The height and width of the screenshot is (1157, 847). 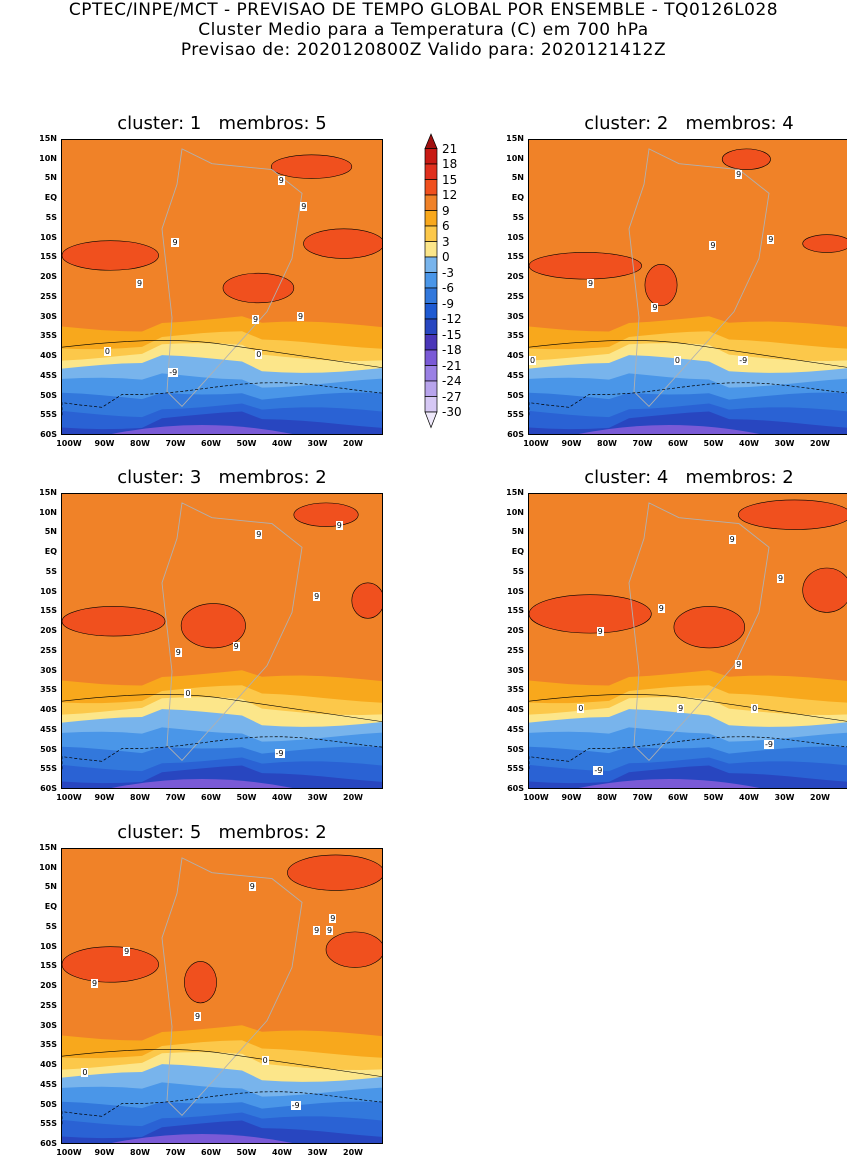 What do you see at coordinates (515, 237) in the screenshot?
I see `lat-label: 10S` at bounding box center [515, 237].